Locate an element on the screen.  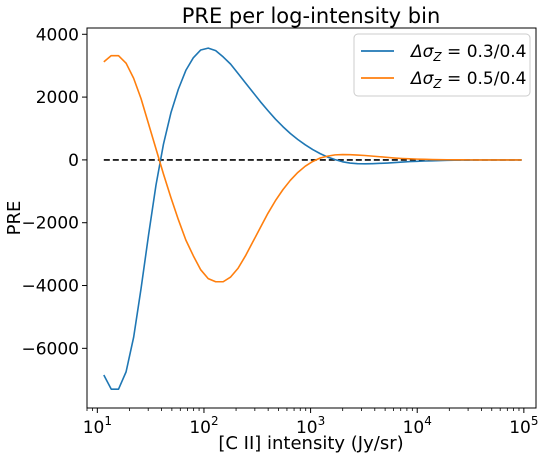
x-tick-label: 10⁵ is located at coordinates (523, 426).